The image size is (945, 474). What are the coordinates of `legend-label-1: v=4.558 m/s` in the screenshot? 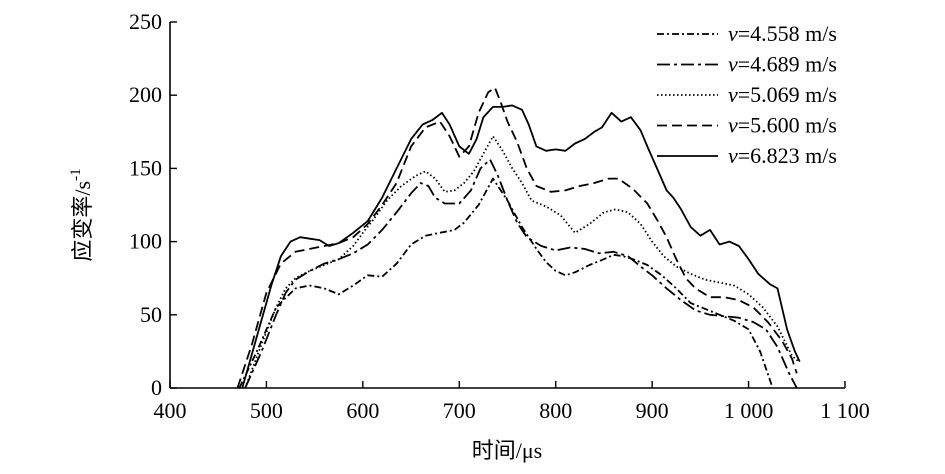 It's located at (782, 33).